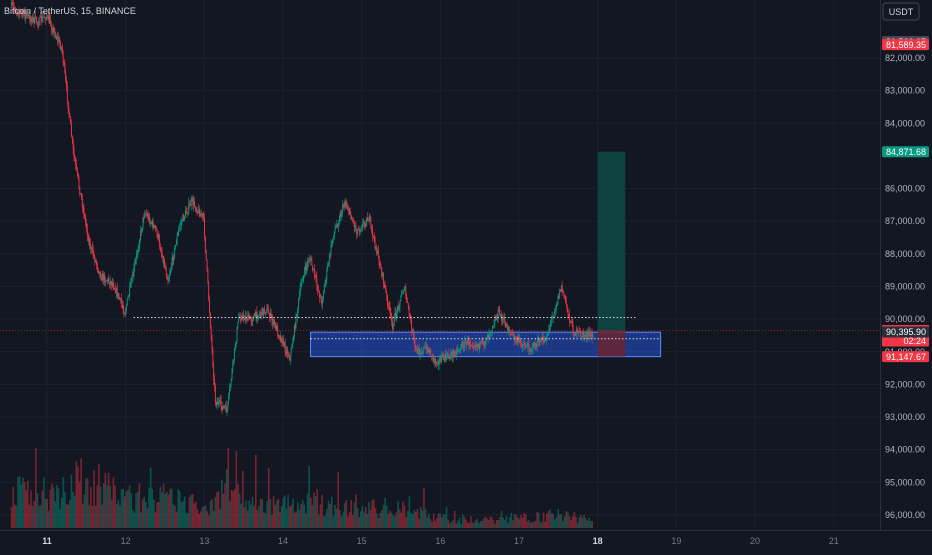  I want to click on x-tick-label: 17, so click(519, 541).